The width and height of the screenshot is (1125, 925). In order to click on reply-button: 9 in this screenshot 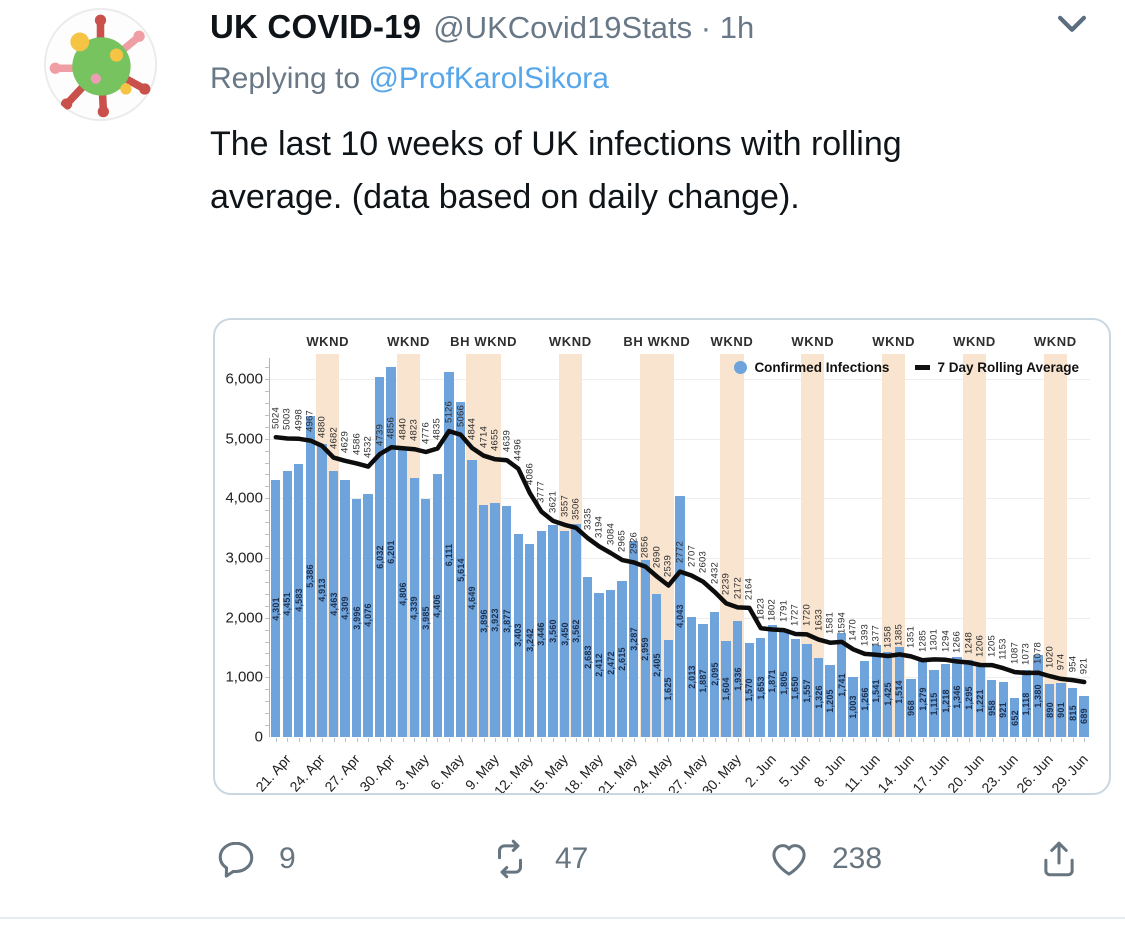, I will do `click(255, 859)`.